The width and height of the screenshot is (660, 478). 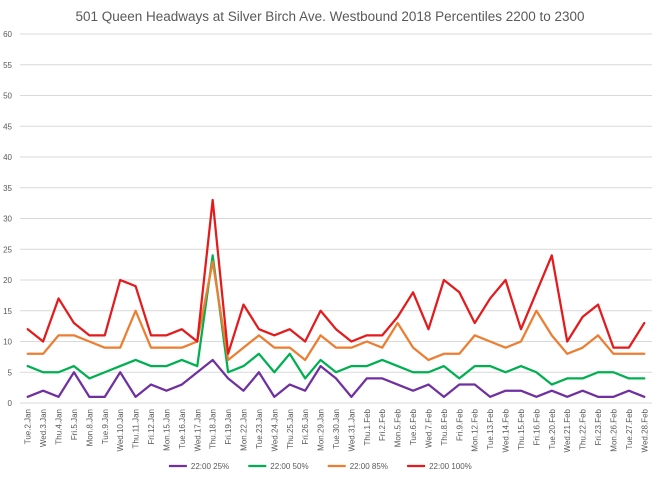 I want to click on x-tick-label: Tue.30.Jan, so click(x=336, y=429).